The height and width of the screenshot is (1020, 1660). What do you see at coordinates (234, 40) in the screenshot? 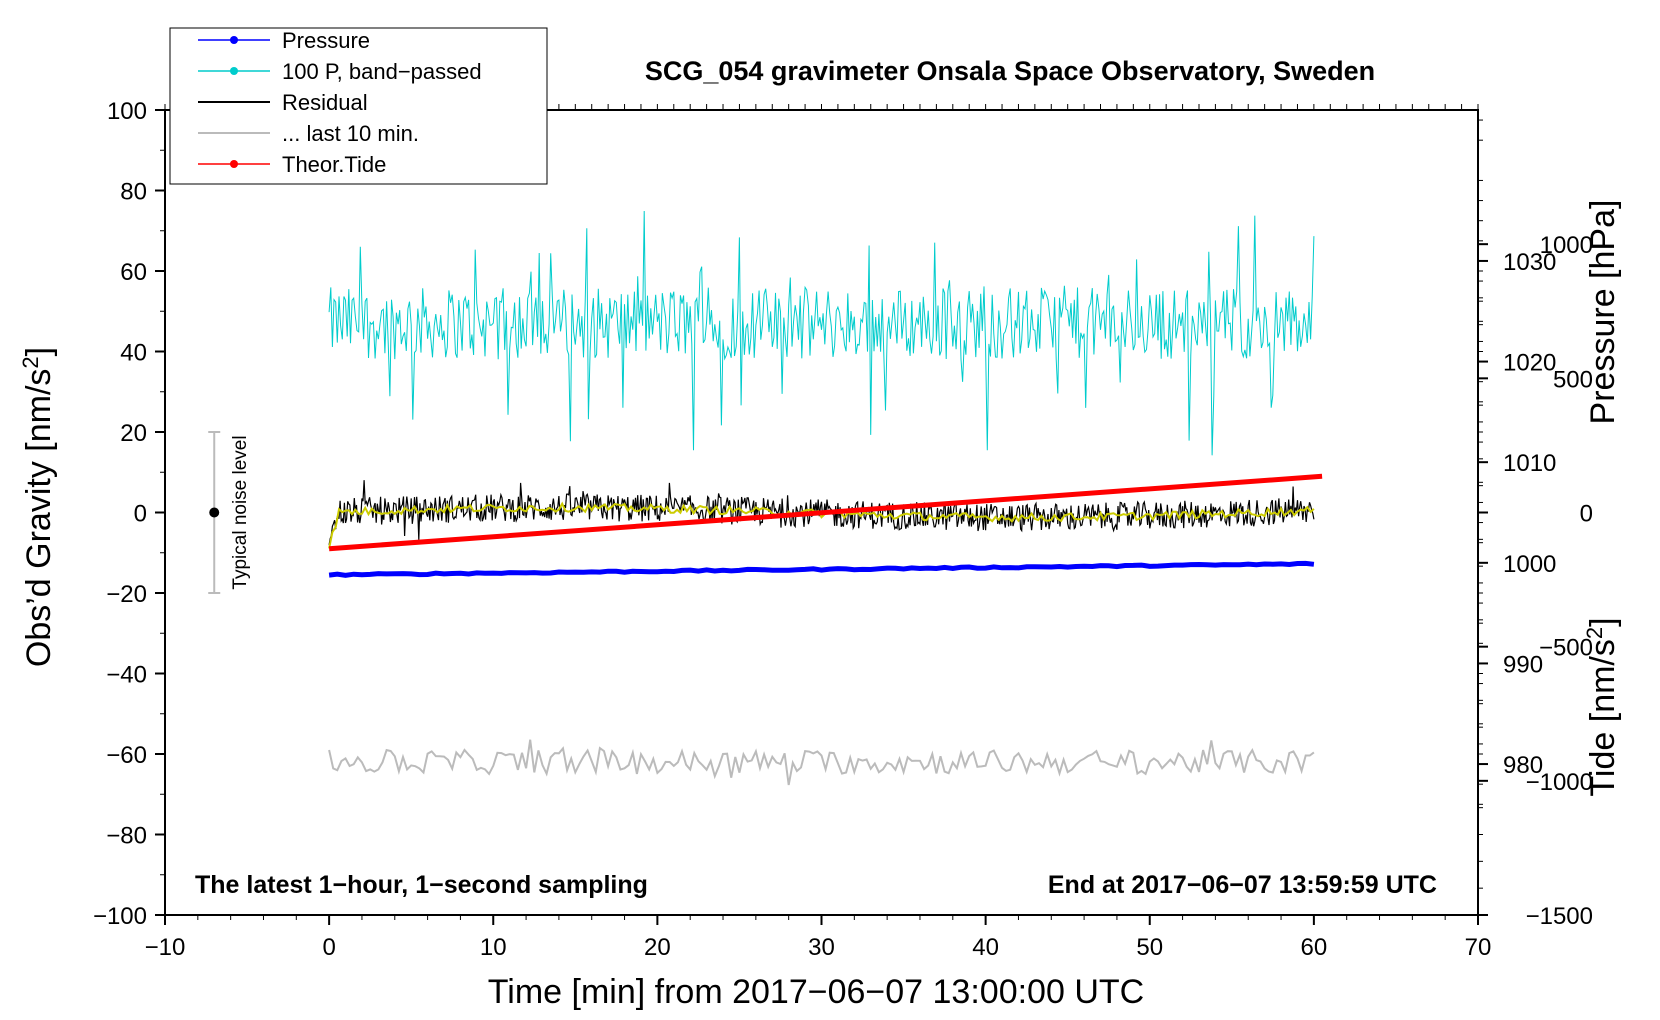
I see `legend-marker-pressure` at bounding box center [234, 40].